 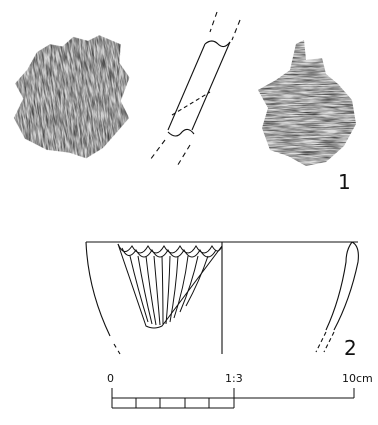 What do you see at coordinates (234, 378) in the screenshot?
I see `scale-ratio-label: 1:3` at bounding box center [234, 378].